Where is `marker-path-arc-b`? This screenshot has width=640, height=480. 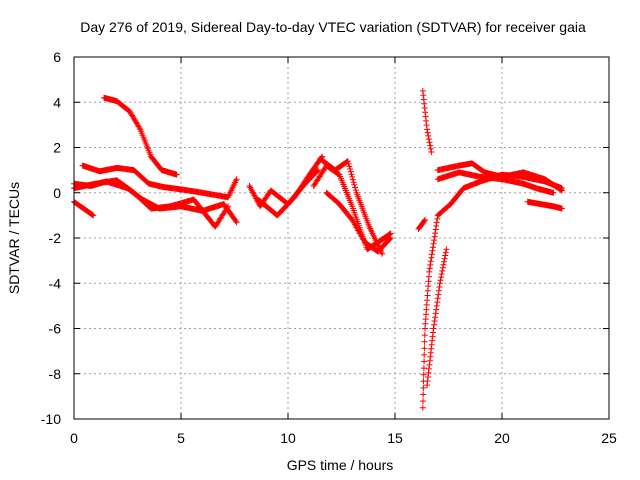
marker-path-arc-b is located at coordinates (159, 181).